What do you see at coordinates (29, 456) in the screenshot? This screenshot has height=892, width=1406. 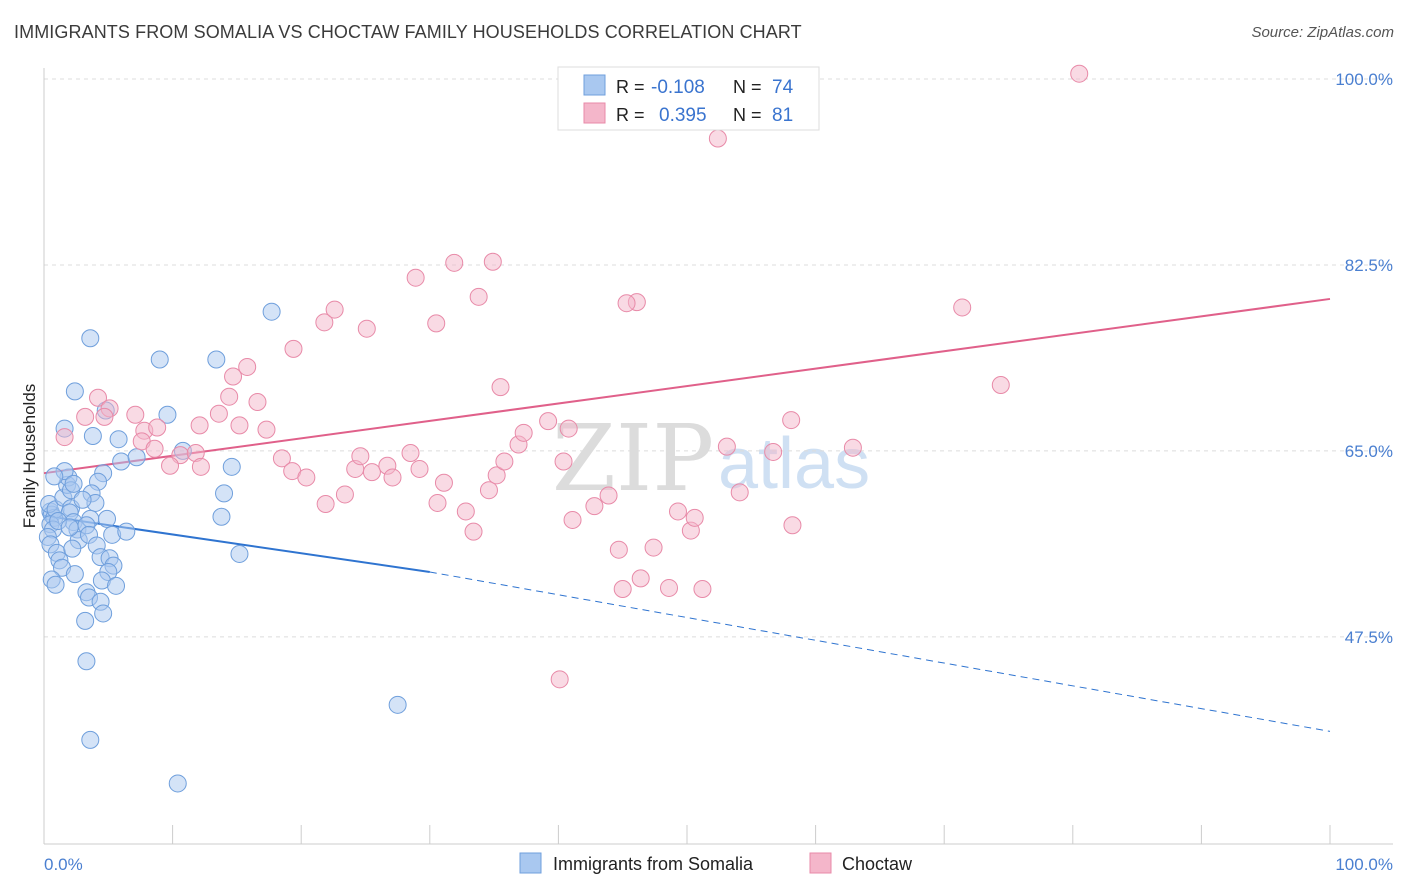 I see `y-axis-label: Family Households` at bounding box center [29, 456].